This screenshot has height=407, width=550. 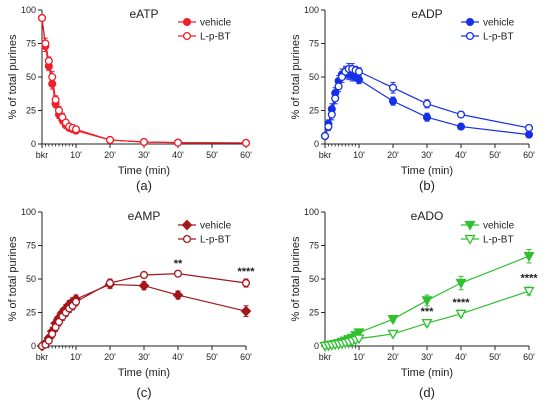 I want to click on panel-caption: (b), so click(x=427, y=185).